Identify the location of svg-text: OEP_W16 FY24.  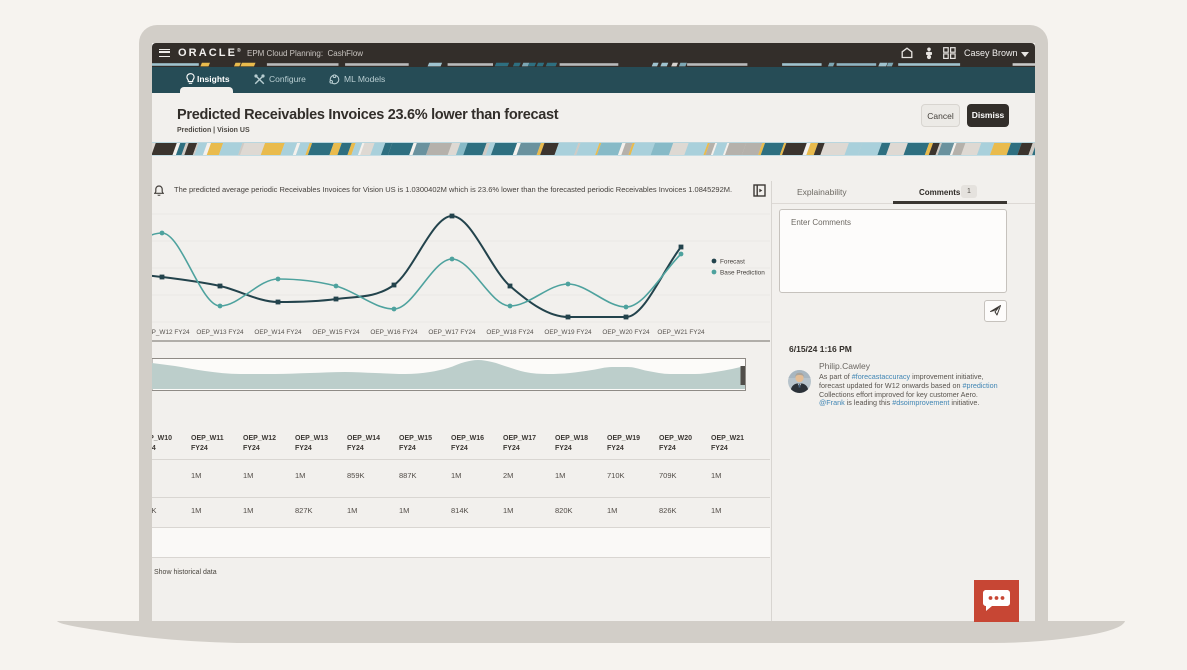
(394, 332).